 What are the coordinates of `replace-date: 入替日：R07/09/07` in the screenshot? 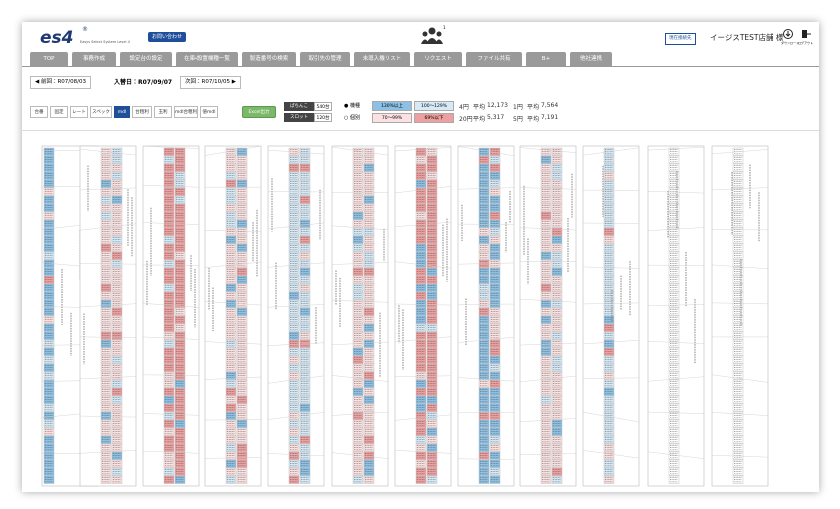 It's located at (143, 82).